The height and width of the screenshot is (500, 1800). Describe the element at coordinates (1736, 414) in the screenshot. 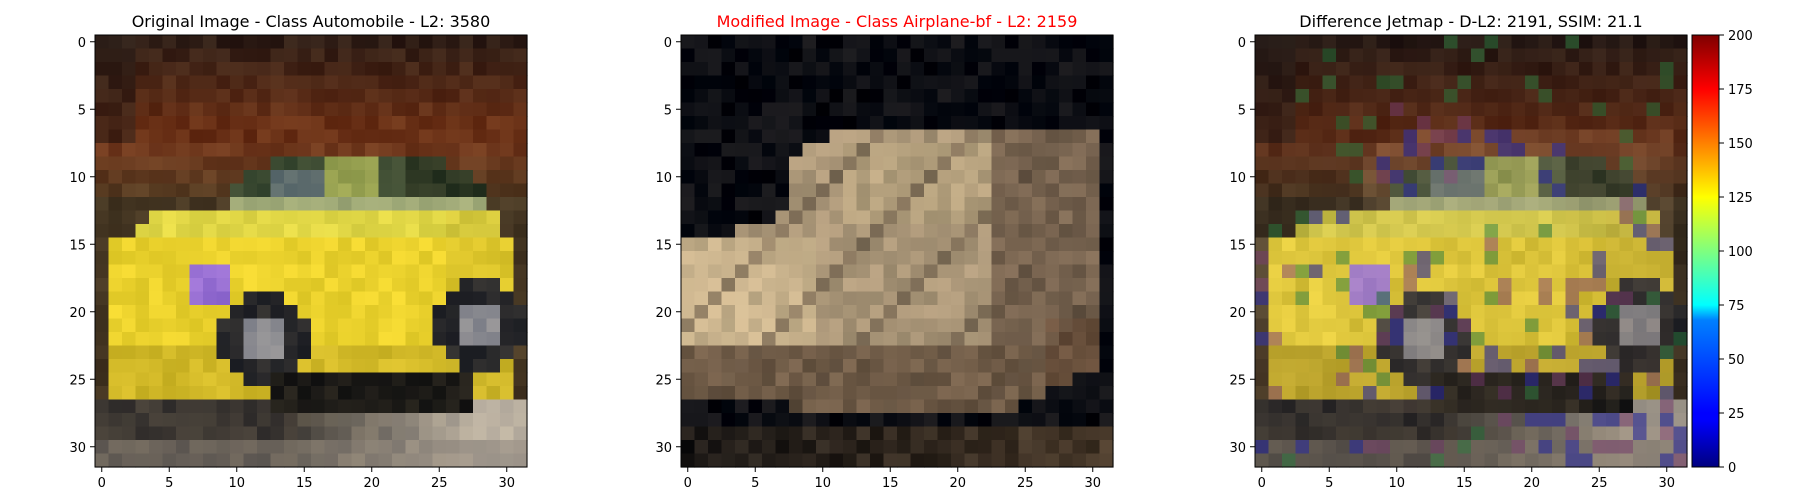

I see `colorbar-tick-label: 25` at that location.